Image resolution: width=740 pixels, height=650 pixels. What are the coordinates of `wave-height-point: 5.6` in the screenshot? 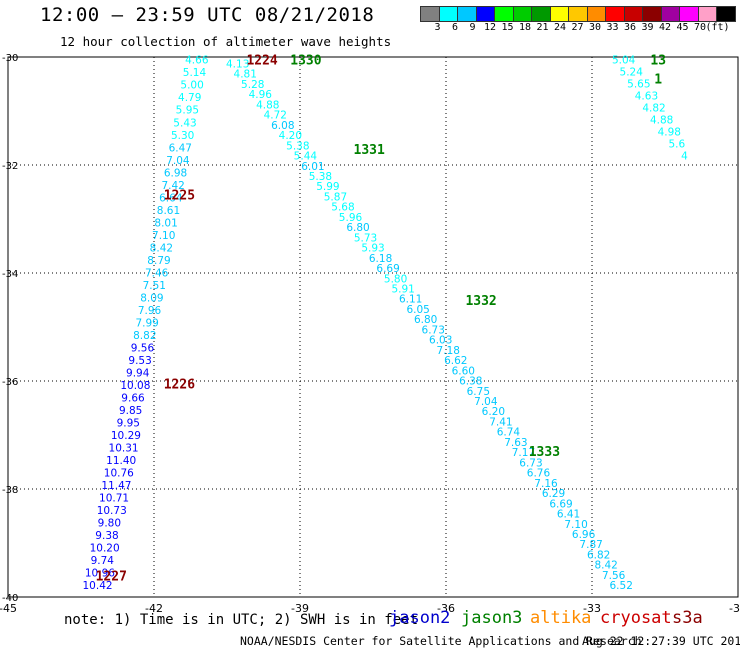 It's located at (677, 144).